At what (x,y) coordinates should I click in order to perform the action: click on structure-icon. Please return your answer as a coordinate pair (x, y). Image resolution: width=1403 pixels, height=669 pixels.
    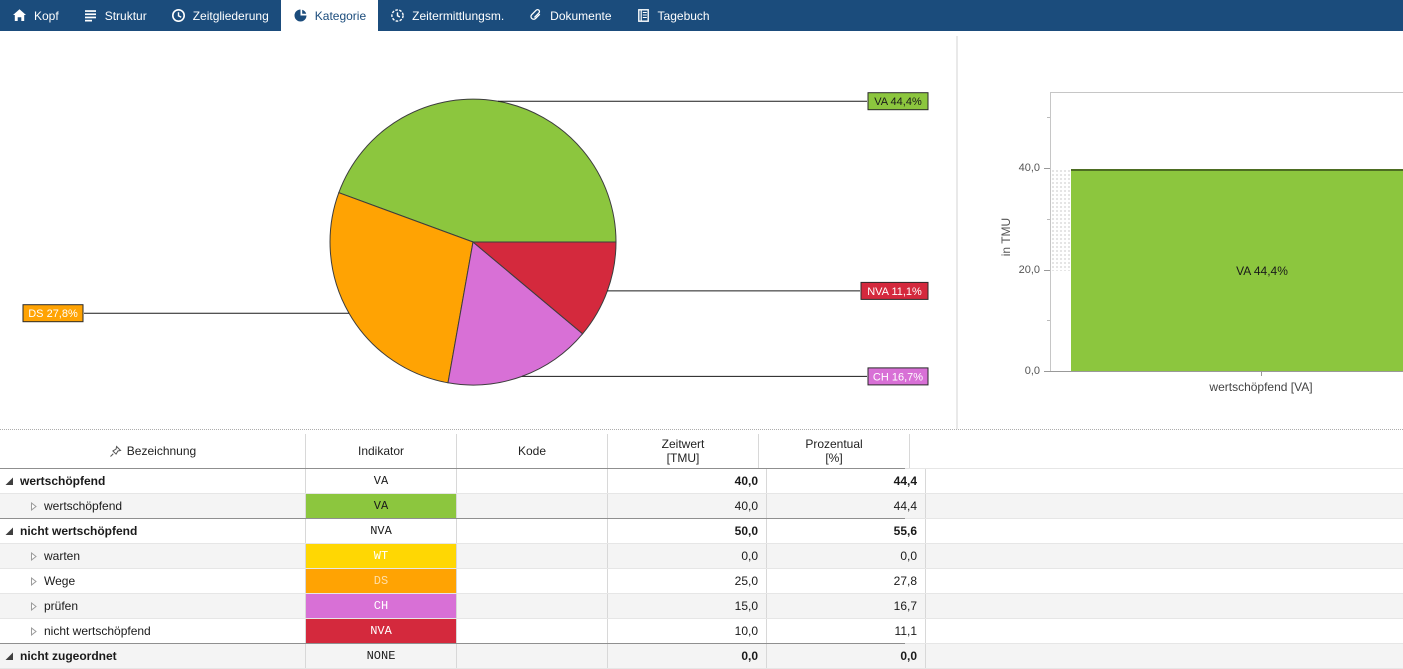
    Looking at the image, I should click on (90, 15).